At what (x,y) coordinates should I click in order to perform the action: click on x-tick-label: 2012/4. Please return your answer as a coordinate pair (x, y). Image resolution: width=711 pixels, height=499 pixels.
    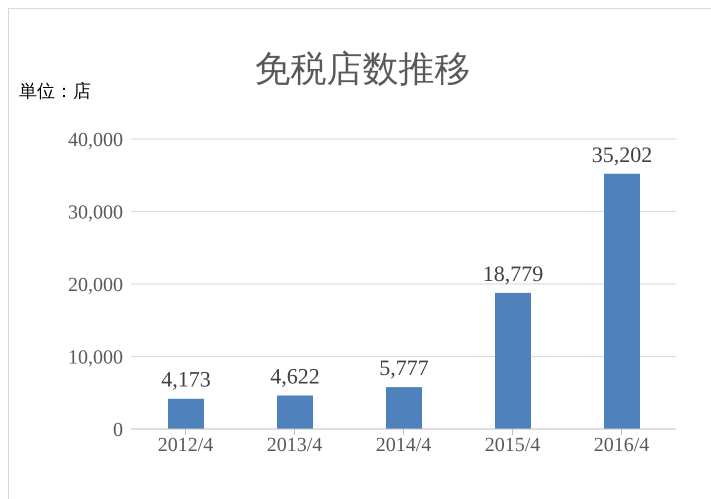
    Looking at the image, I should click on (186, 445).